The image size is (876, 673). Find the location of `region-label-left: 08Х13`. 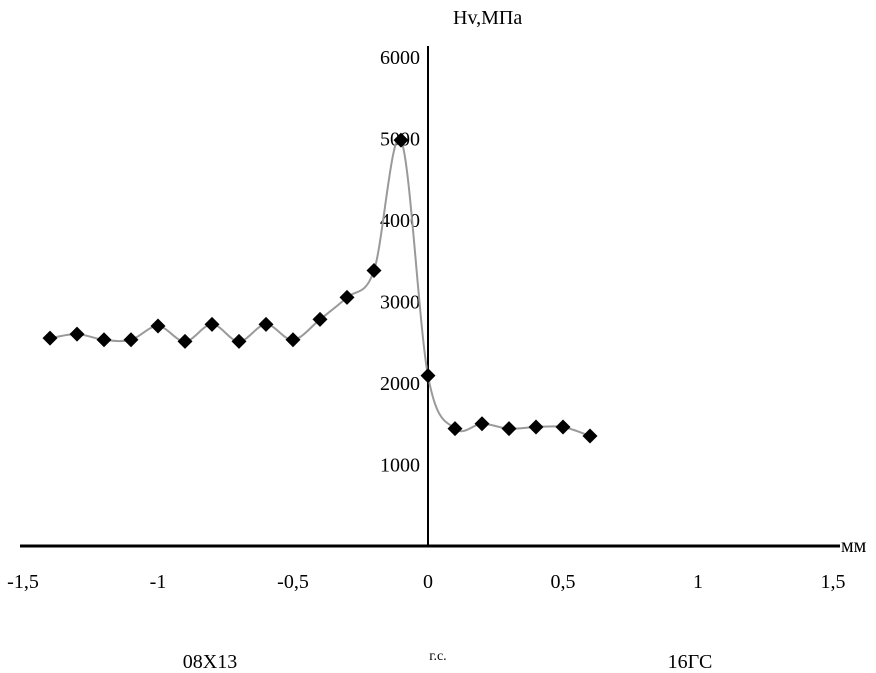

region-label-left: 08Х13 is located at coordinates (210, 662).